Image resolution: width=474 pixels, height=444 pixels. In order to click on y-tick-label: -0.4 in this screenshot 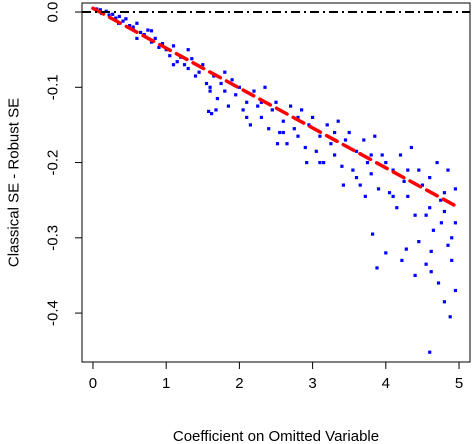, I will do `click(53, 313)`.